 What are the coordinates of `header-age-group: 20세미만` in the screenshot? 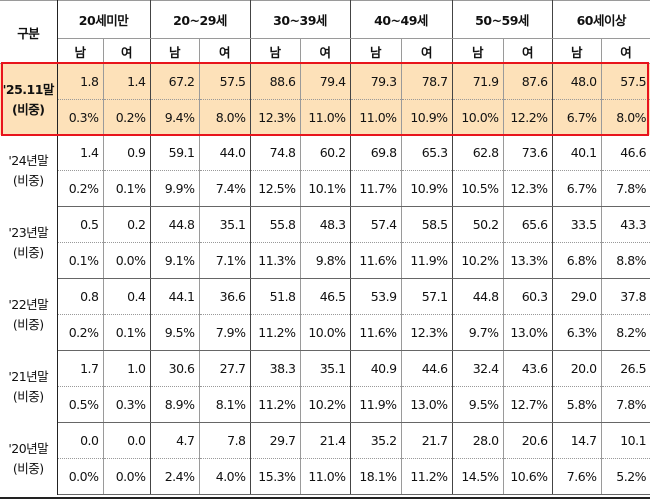 It's located at (103, 19).